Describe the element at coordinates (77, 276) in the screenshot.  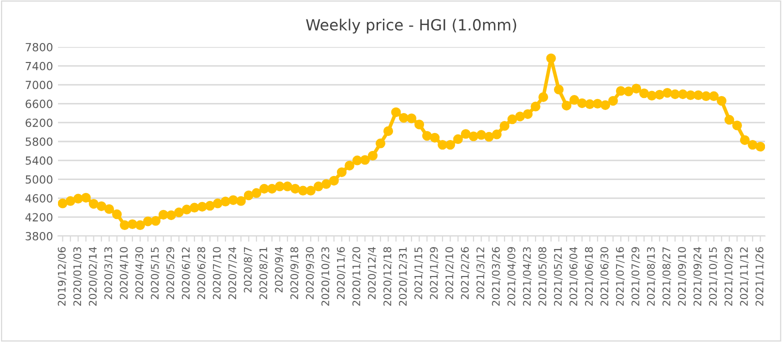
I see `x-tick-label: 2020/01/03` at that location.